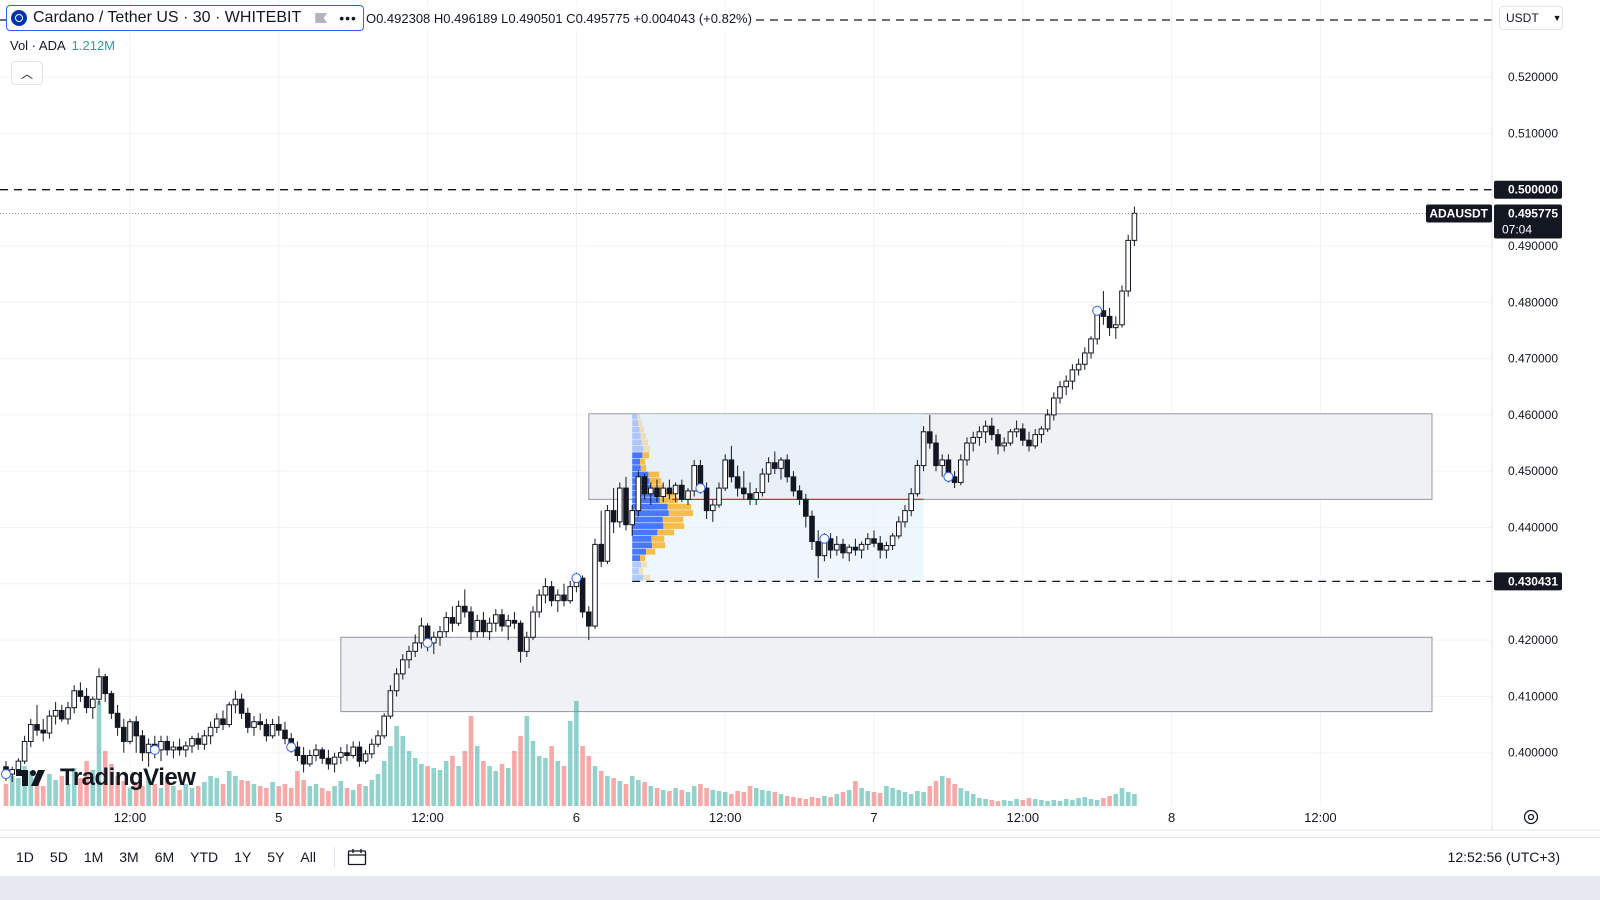 This screenshot has height=900, width=1600. I want to click on more-dots-icon: •••, so click(348, 18).